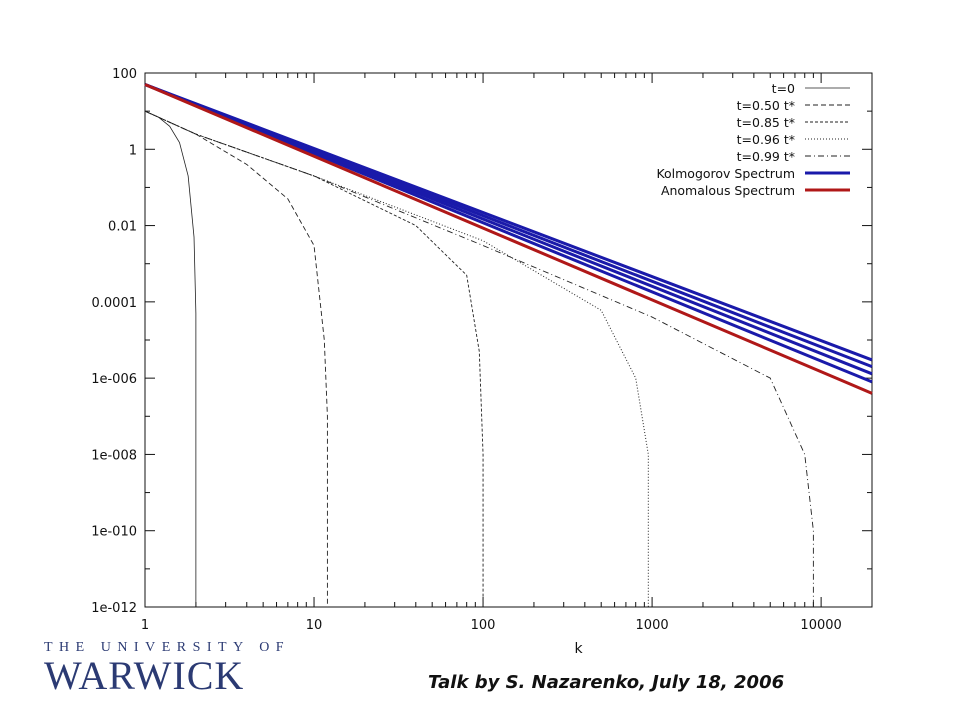 The height and width of the screenshot is (720, 960). Describe the element at coordinates (652, 625) in the screenshot. I see `x-tick-label: 1000` at that location.